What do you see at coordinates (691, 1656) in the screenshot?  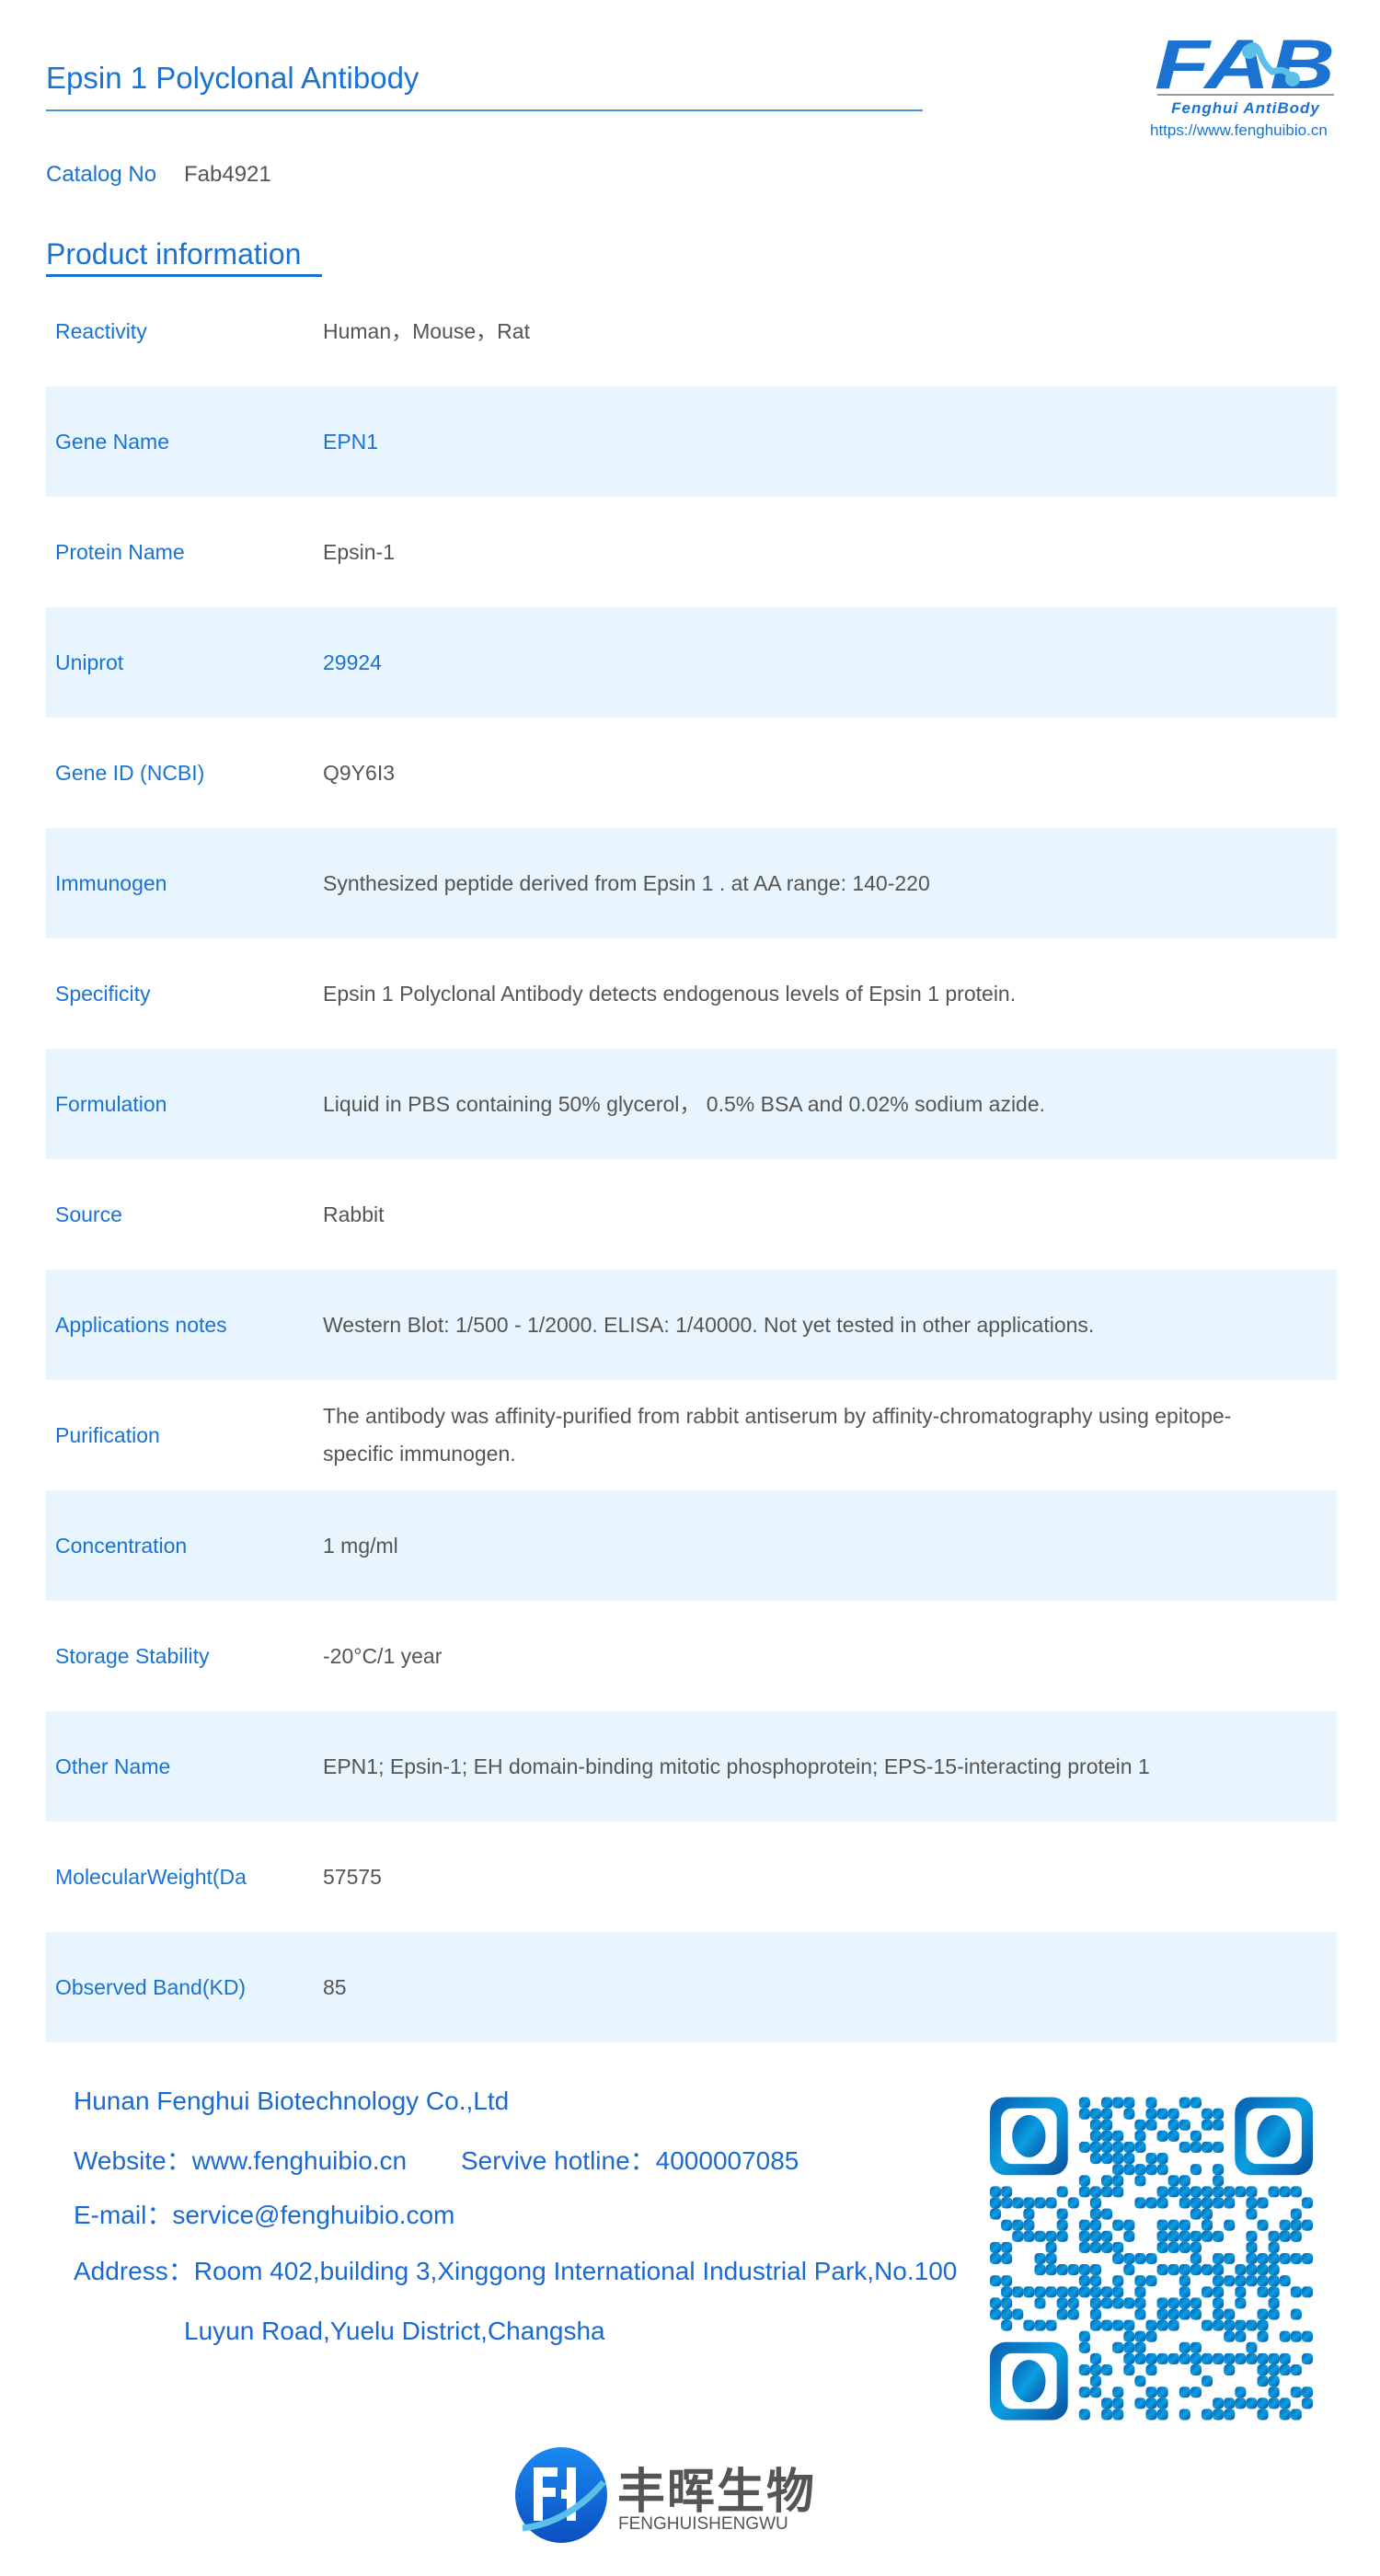 I see `table-row: Storage Stability -20°C/1 year` at bounding box center [691, 1656].